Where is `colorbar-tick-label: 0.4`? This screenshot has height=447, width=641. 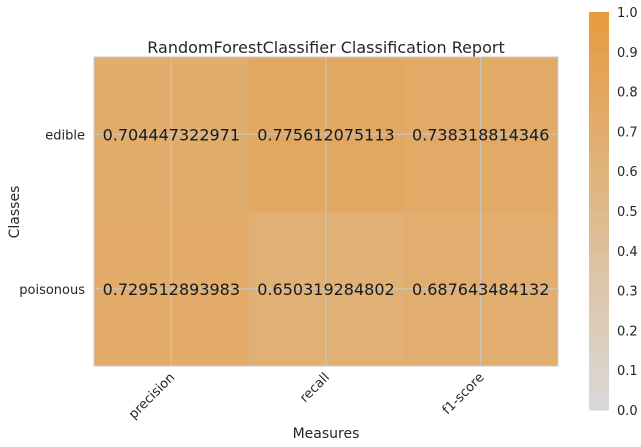 colorbar-tick-label: 0.4 is located at coordinates (627, 252).